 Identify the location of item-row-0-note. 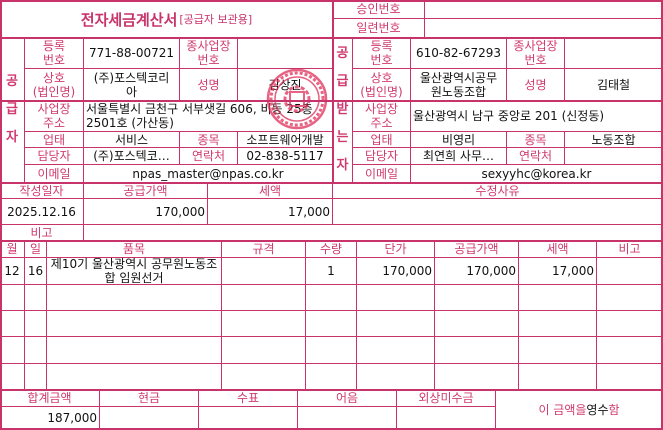
(630, 271).